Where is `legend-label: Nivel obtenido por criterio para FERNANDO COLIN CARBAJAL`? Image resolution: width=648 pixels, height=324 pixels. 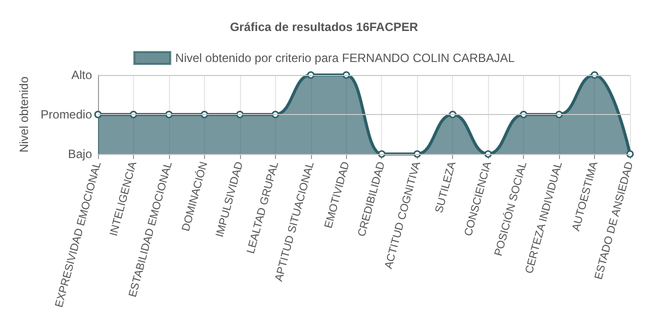 legend-label: Nivel obtenido por criterio para FERNANDO COLIN CARBAJAL is located at coordinates (345, 58).